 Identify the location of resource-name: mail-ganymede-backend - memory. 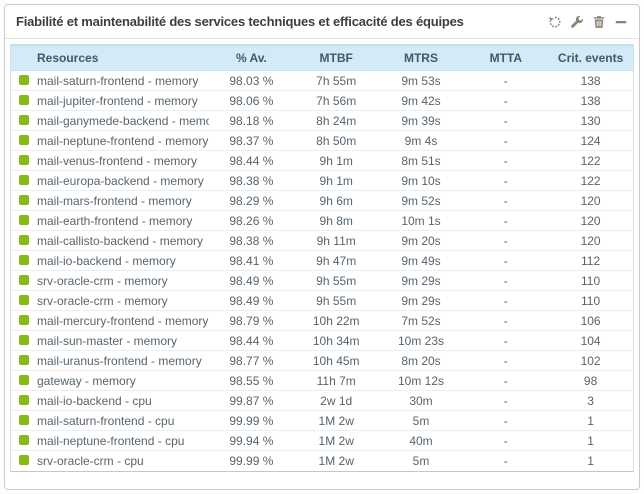
(123, 120).